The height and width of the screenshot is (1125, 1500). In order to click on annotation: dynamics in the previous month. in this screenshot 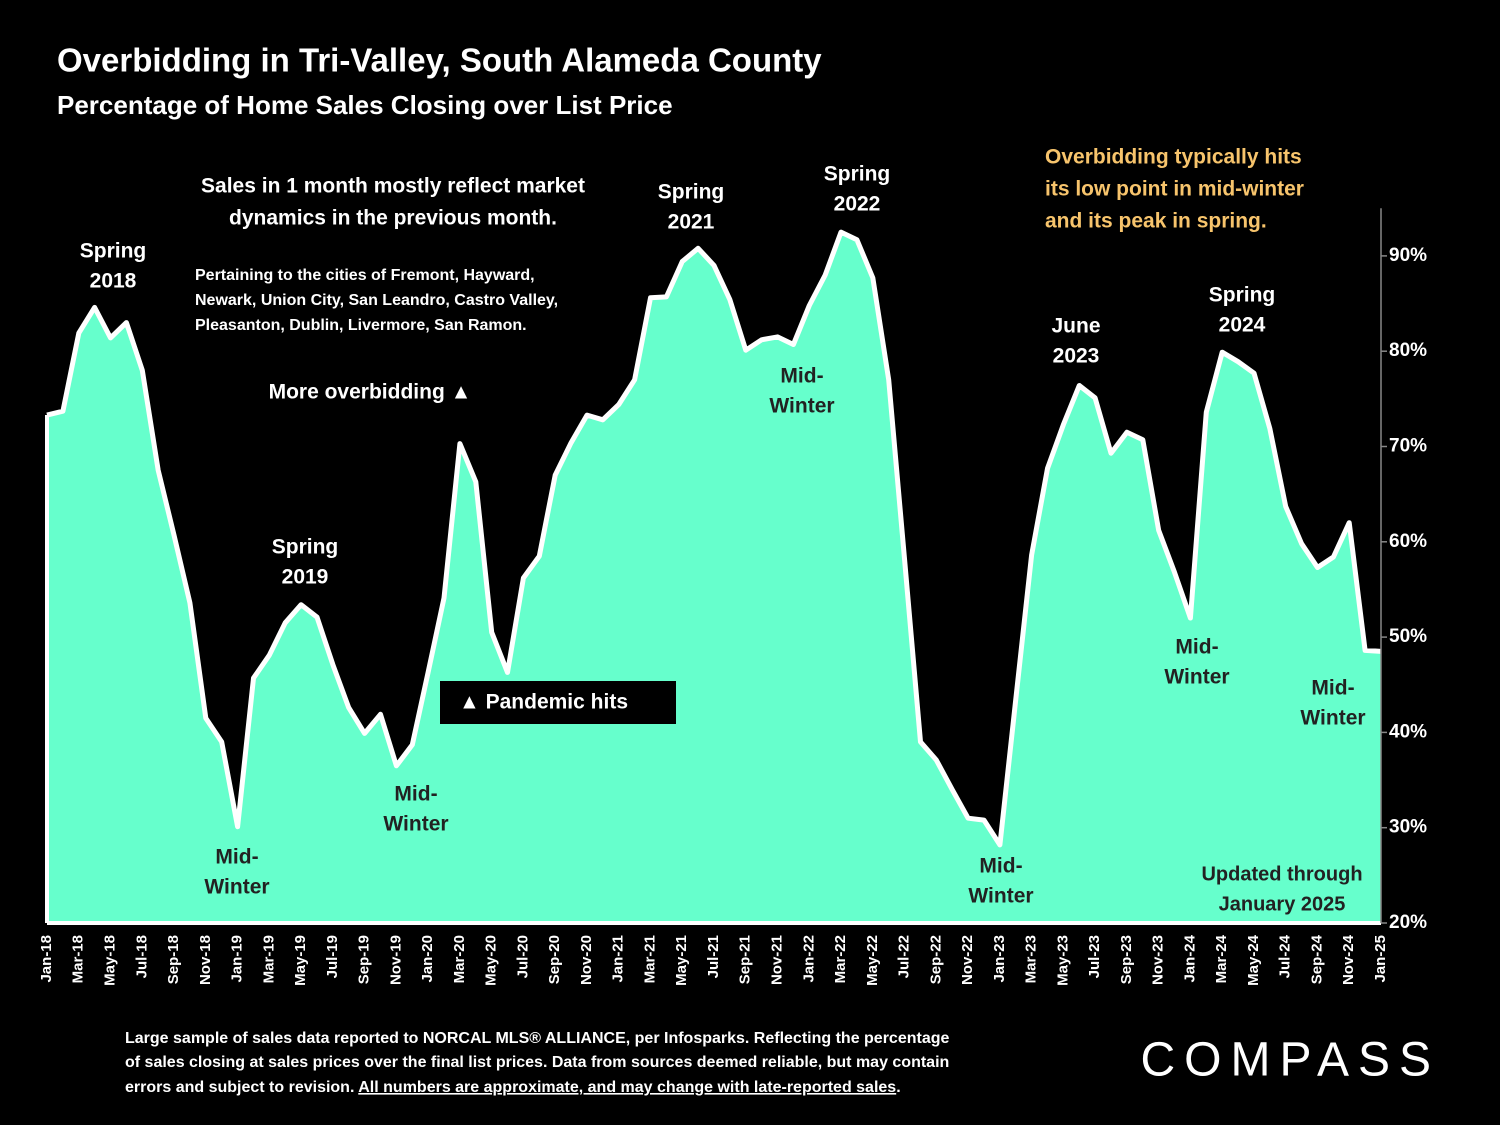, I will do `click(393, 218)`.